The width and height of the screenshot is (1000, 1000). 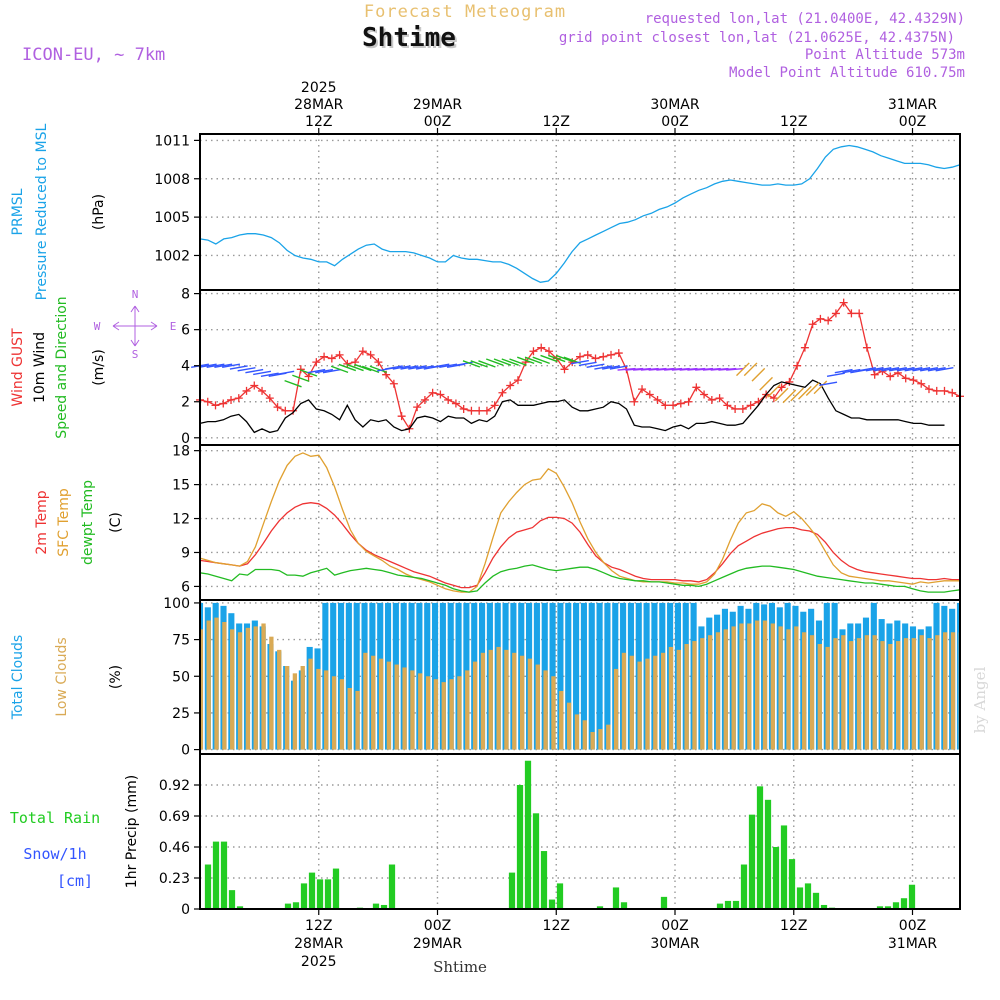 I want to click on y-tick-label: 2, so click(x=185, y=403).